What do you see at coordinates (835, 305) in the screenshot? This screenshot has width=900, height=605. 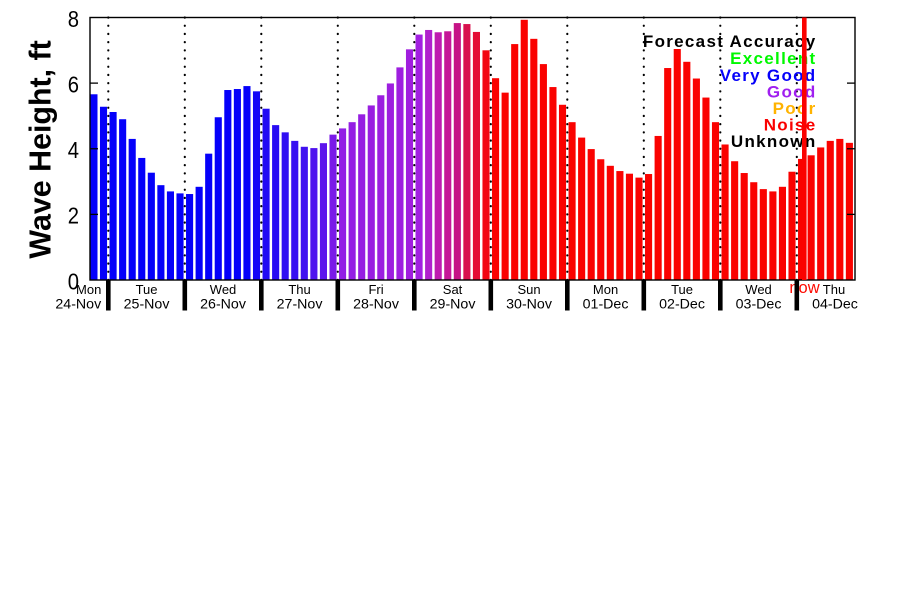 I see `svg-text: 04-Dec` at bounding box center [835, 305].